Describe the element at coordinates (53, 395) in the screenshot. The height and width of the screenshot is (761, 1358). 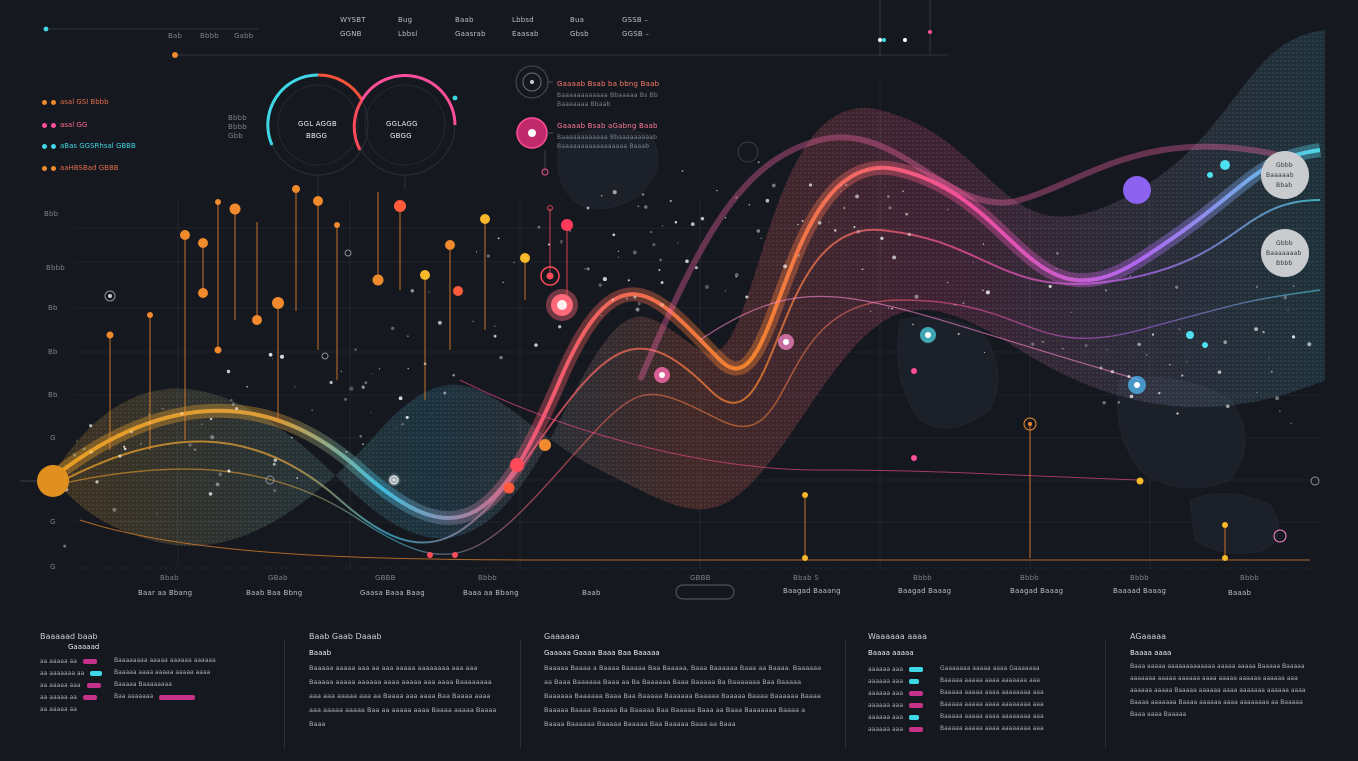
I see `y-label-5: Bb` at that location.